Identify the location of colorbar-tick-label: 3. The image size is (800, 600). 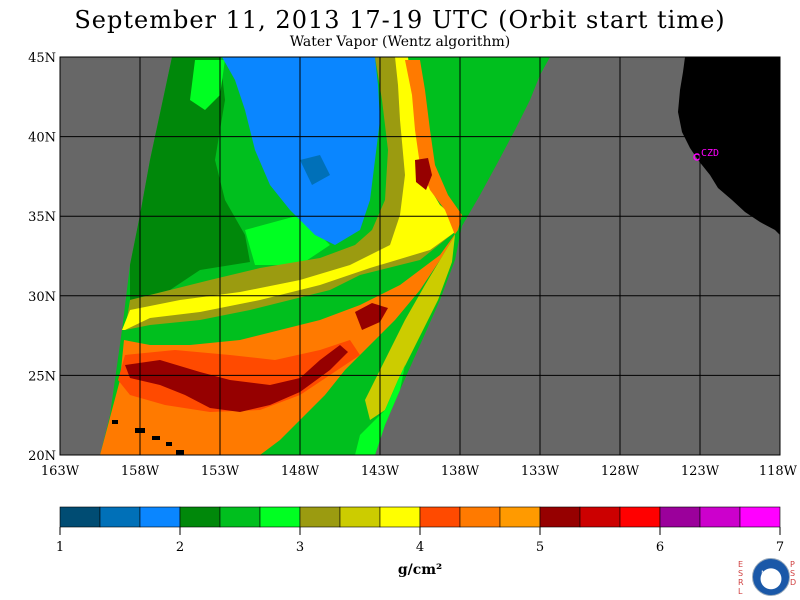
(300, 547).